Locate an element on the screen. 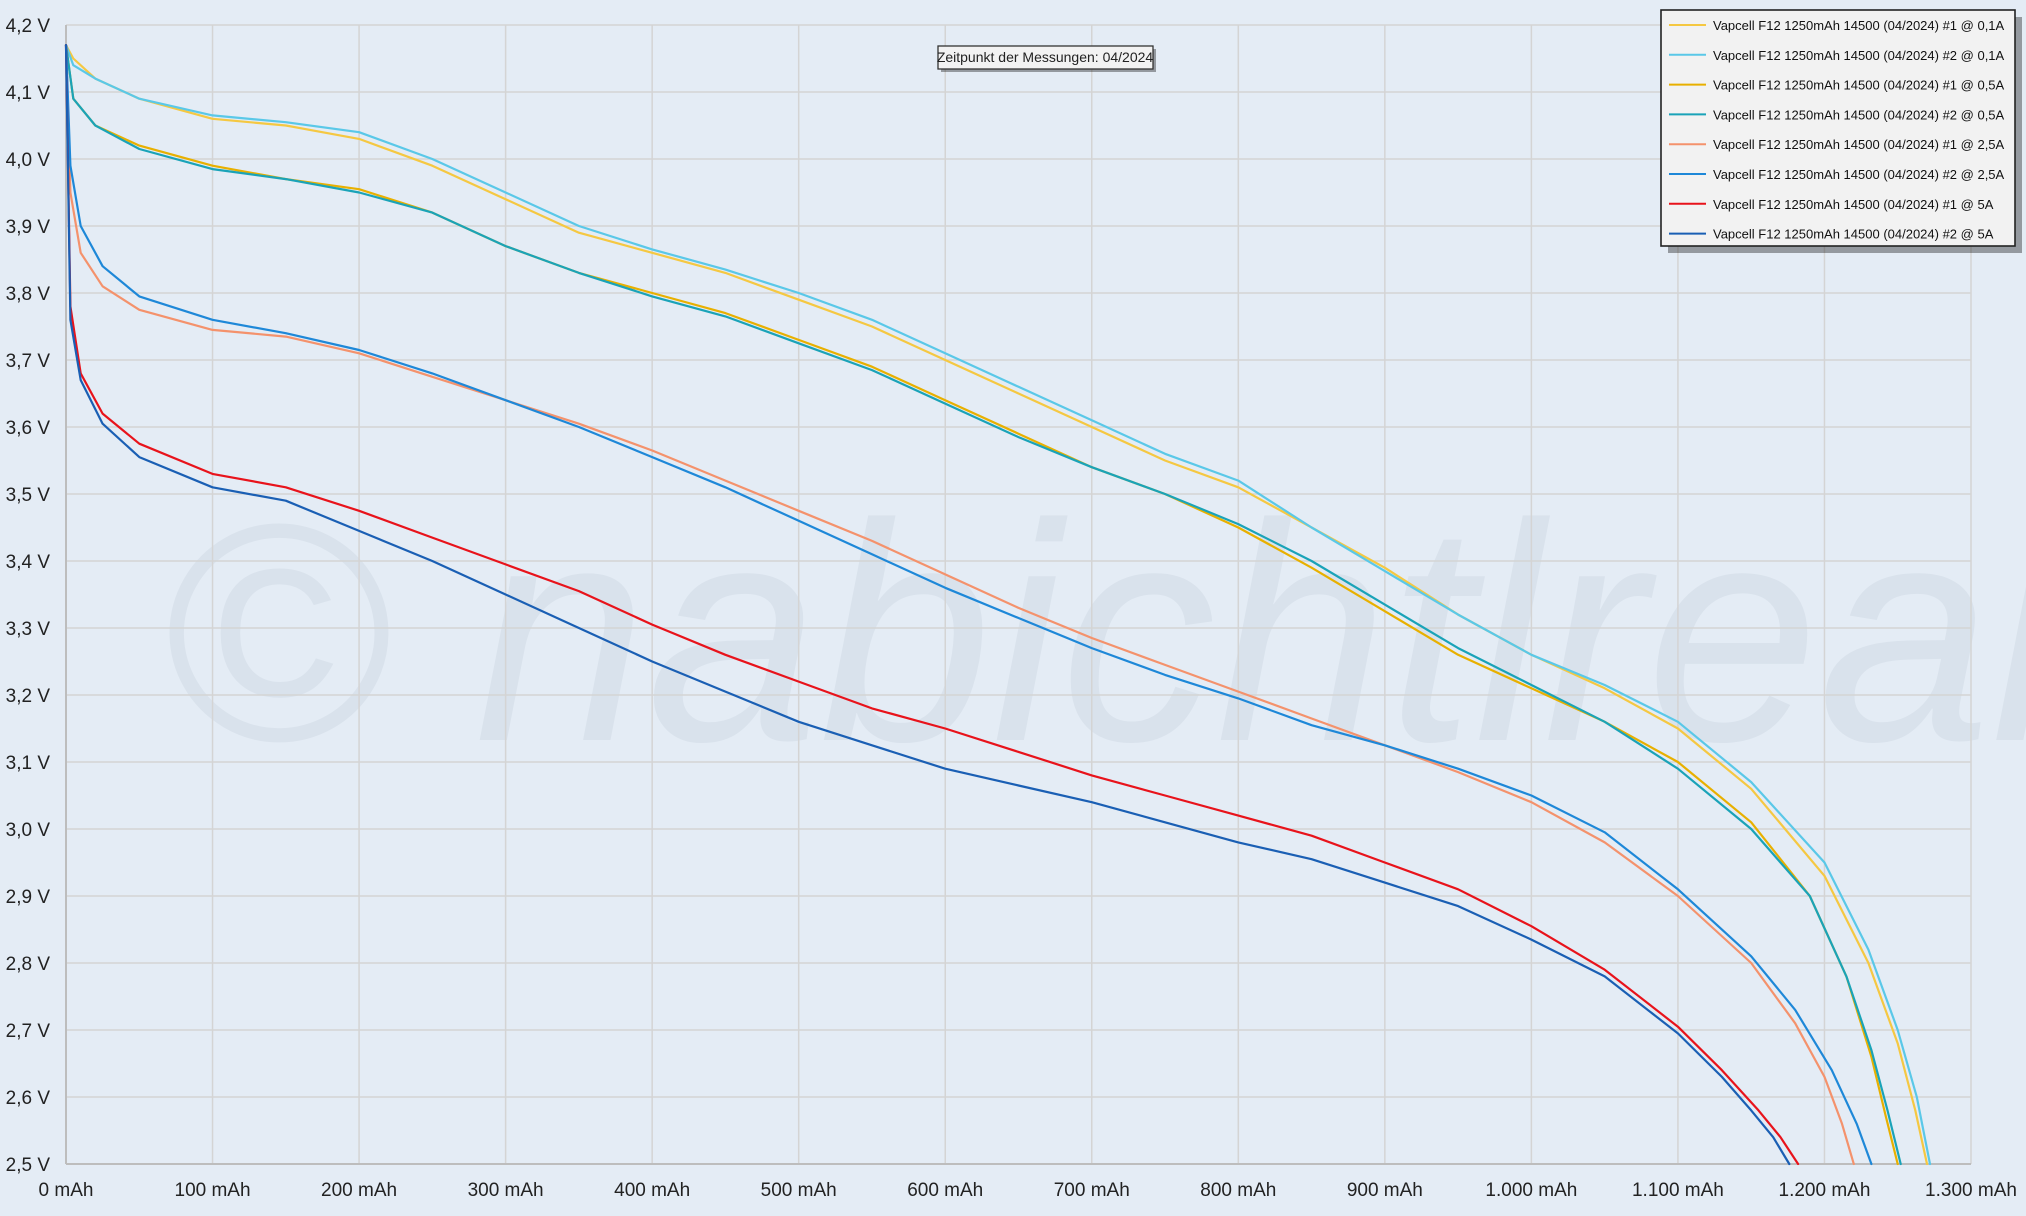  y-tick-label: 3,4 V is located at coordinates (28, 562).